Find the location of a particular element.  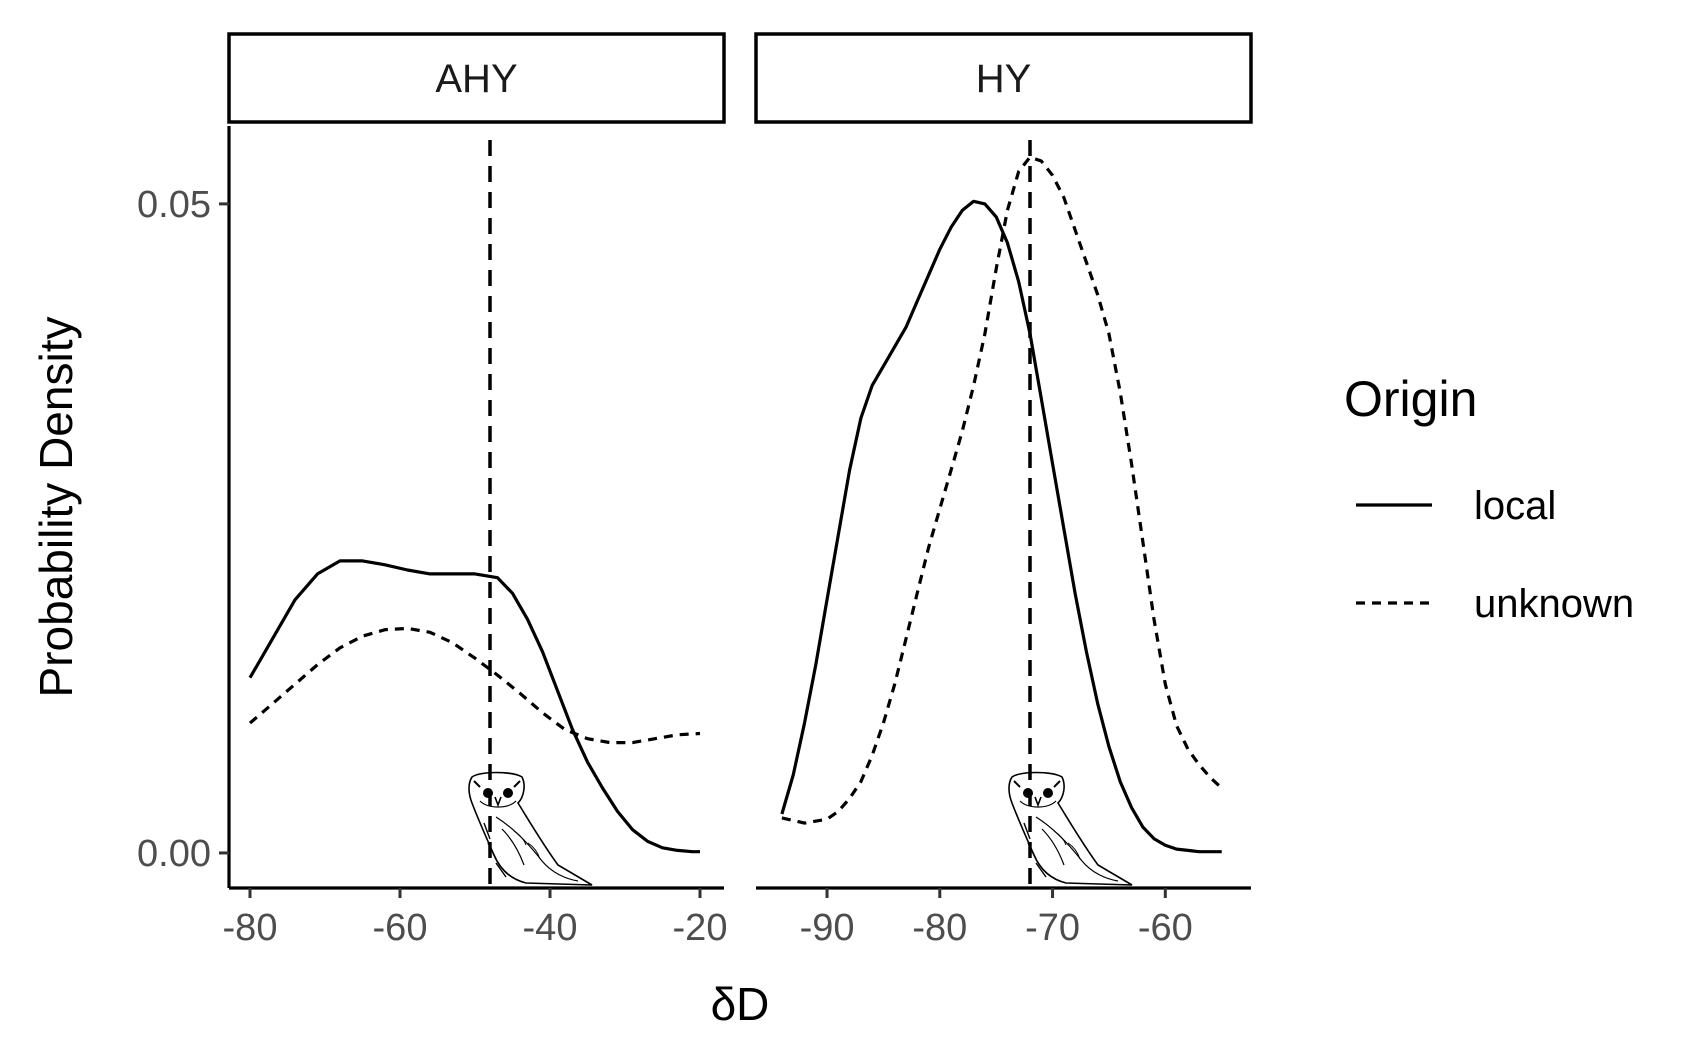

legend-label-local: local is located at coordinates (1515, 506).